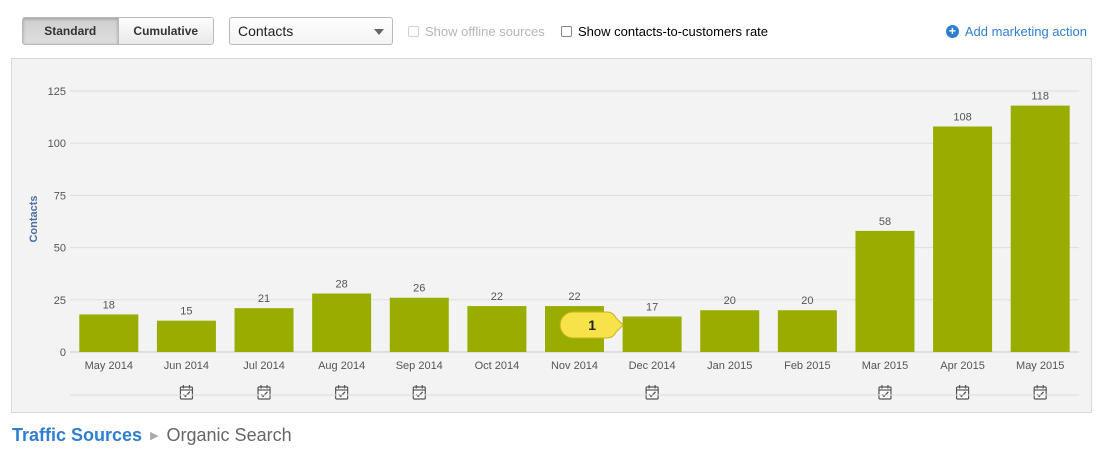 This screenshot has height=456, width=1103. I want to click on add-marketing-action-link: + Add marketing action, so click(1016, 31).